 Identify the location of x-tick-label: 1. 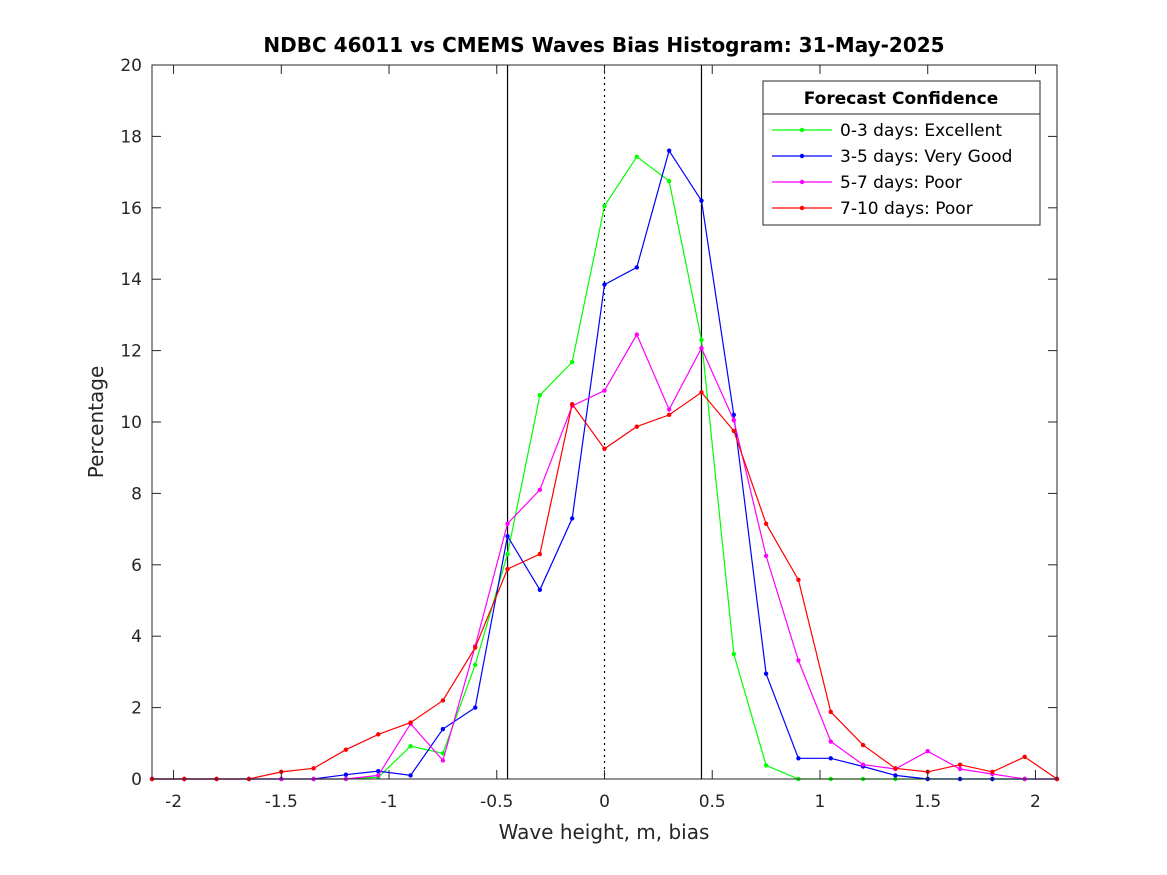
(820, 802).